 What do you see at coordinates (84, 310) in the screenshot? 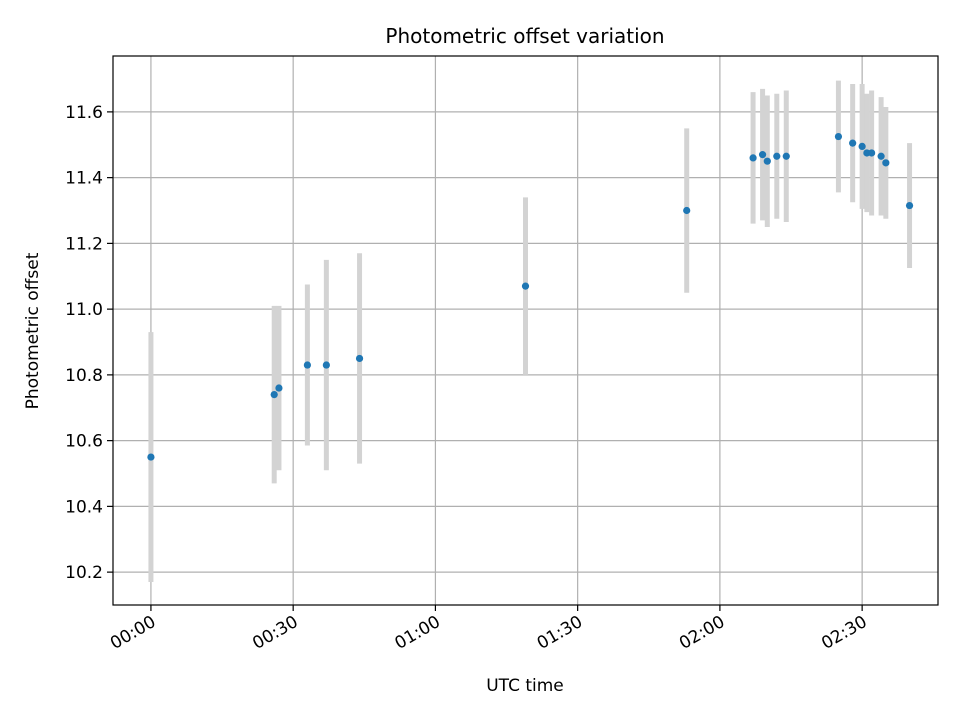
I see `y-tick-label: 11.0` at bounding box center [84, 310].